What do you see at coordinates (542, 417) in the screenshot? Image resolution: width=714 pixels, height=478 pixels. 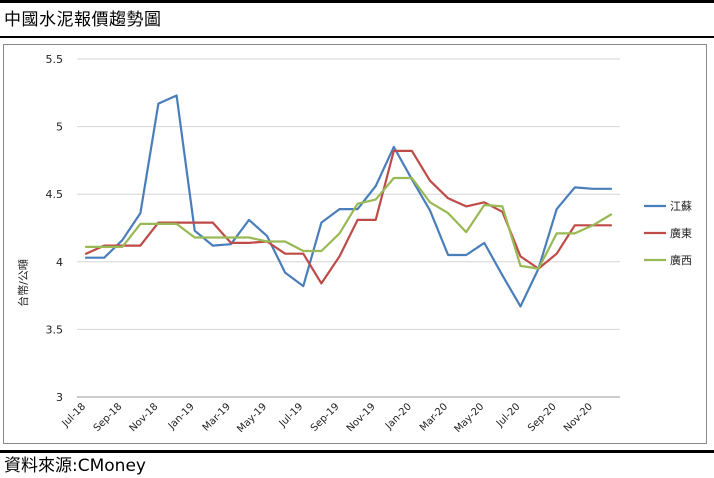 I see `x-tick-label: Sep-20` at bounding box center [542, 417].